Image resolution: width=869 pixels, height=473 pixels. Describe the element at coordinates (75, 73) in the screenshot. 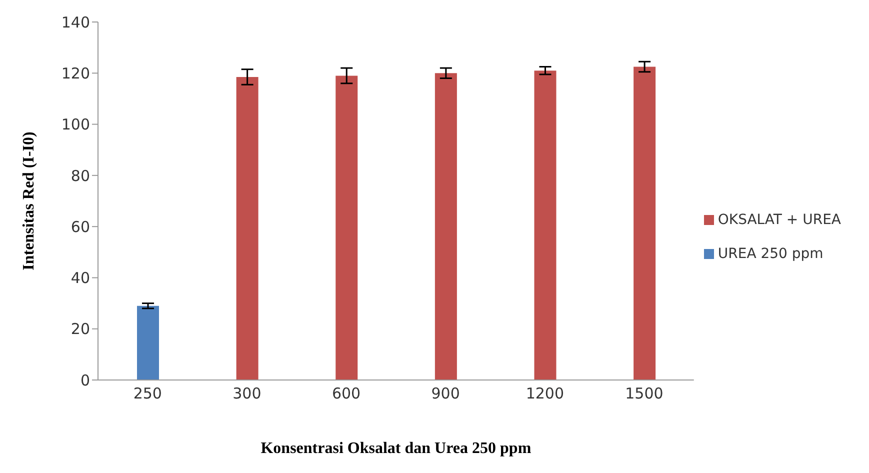

I see `y-tick-label: 120` at that location.